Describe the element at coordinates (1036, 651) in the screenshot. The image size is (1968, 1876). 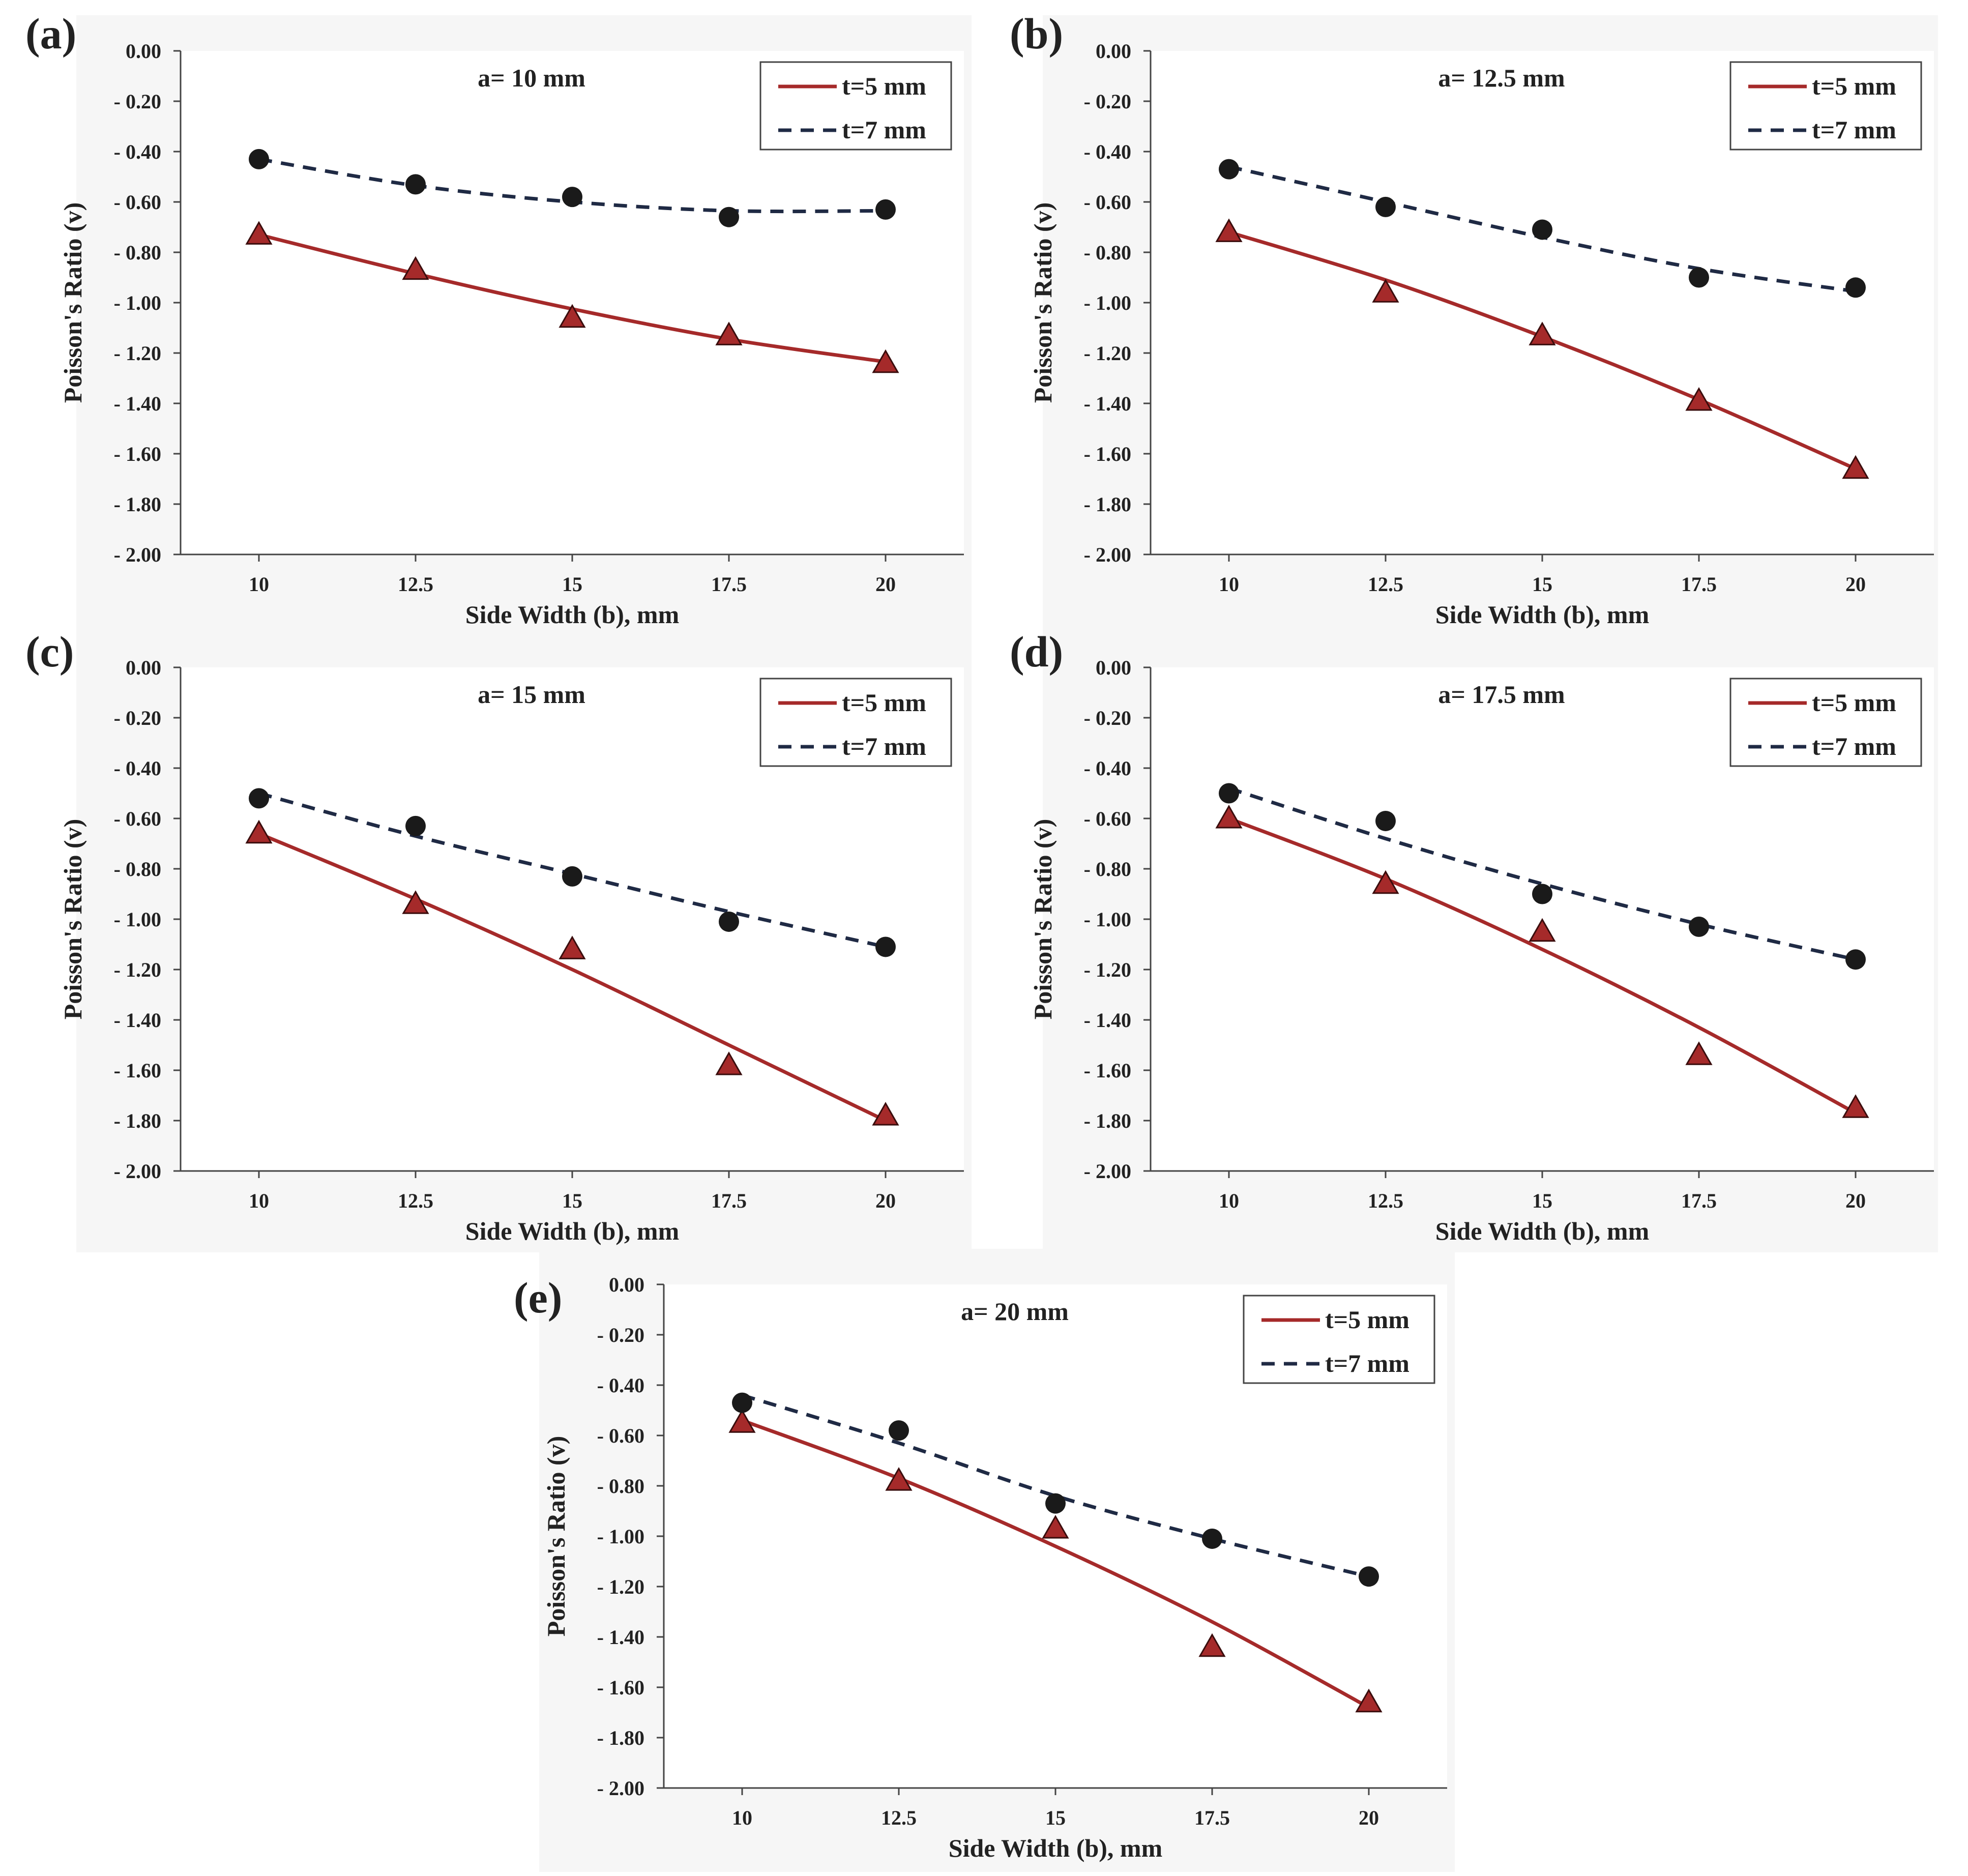
I see `panel-label: (d)` at that location.